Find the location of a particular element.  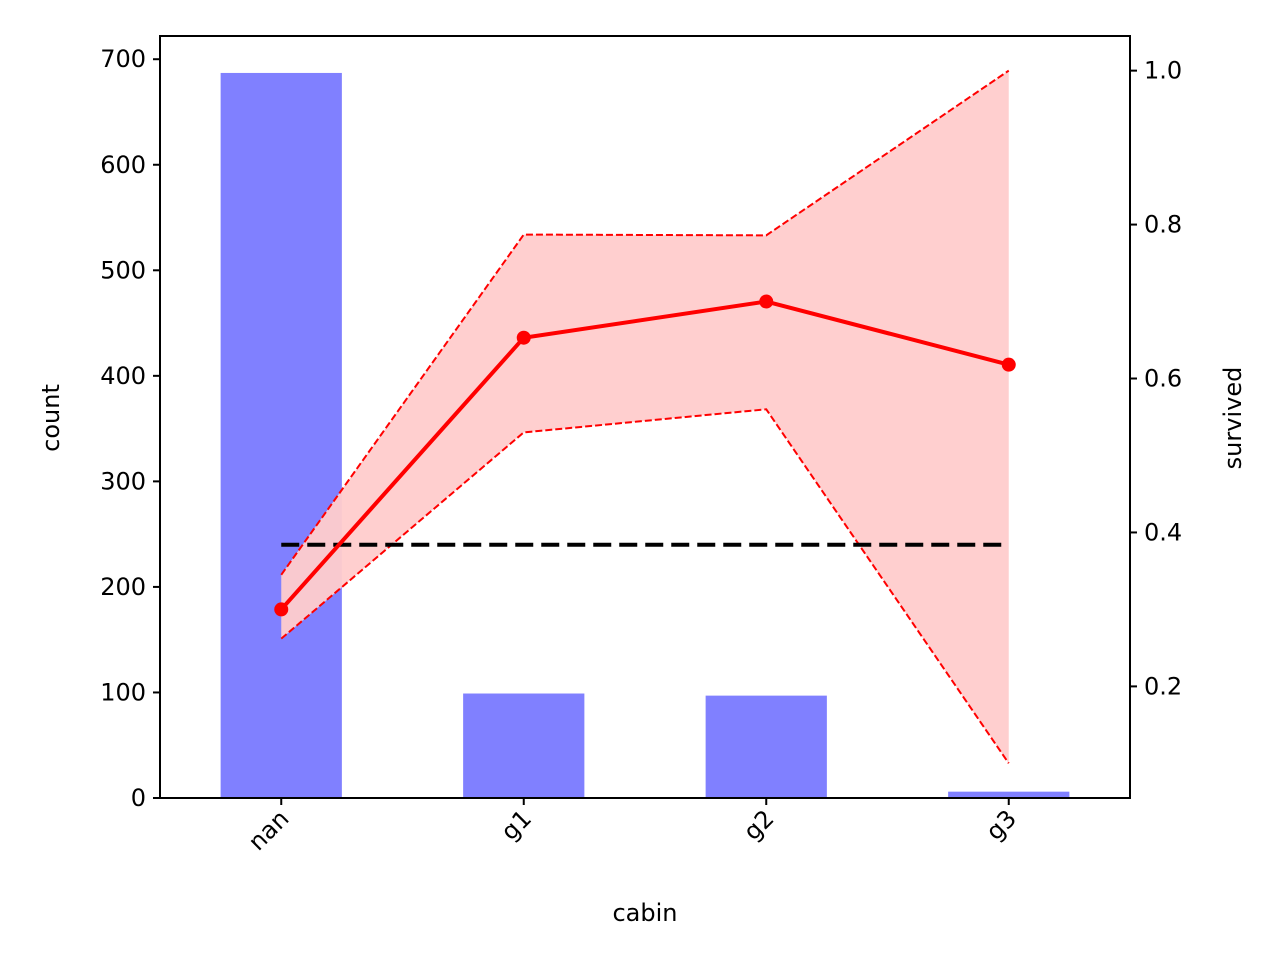

survival-point-nan is located at coordinates (281, 609).